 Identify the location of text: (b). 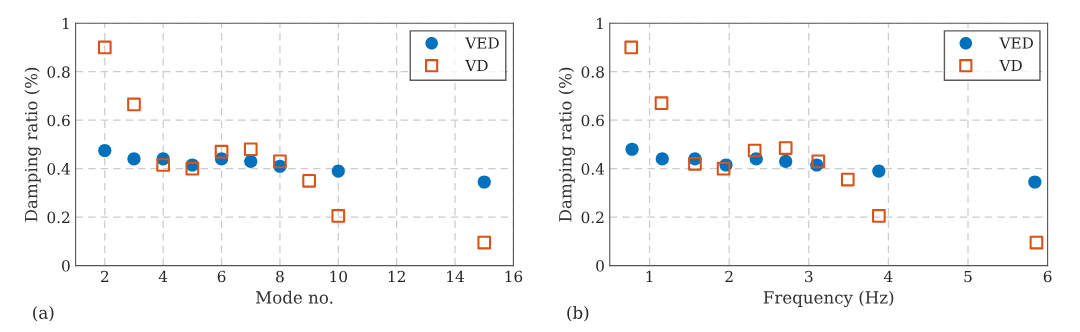
(578, 314).